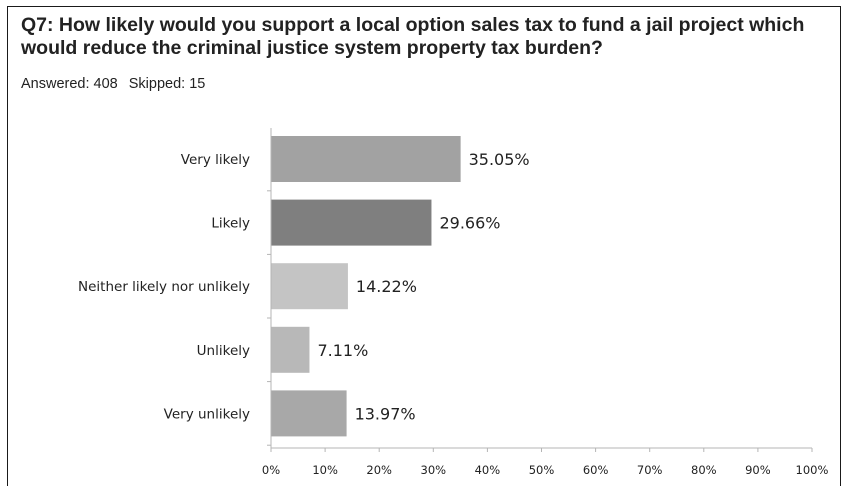 Image resolution: width=847 pixels, height=486 pixels. What do you see at coordinates (758, 470) in the screenshot?
I see `x-tick-label-10: 90%` at bounding box center [758, 470].